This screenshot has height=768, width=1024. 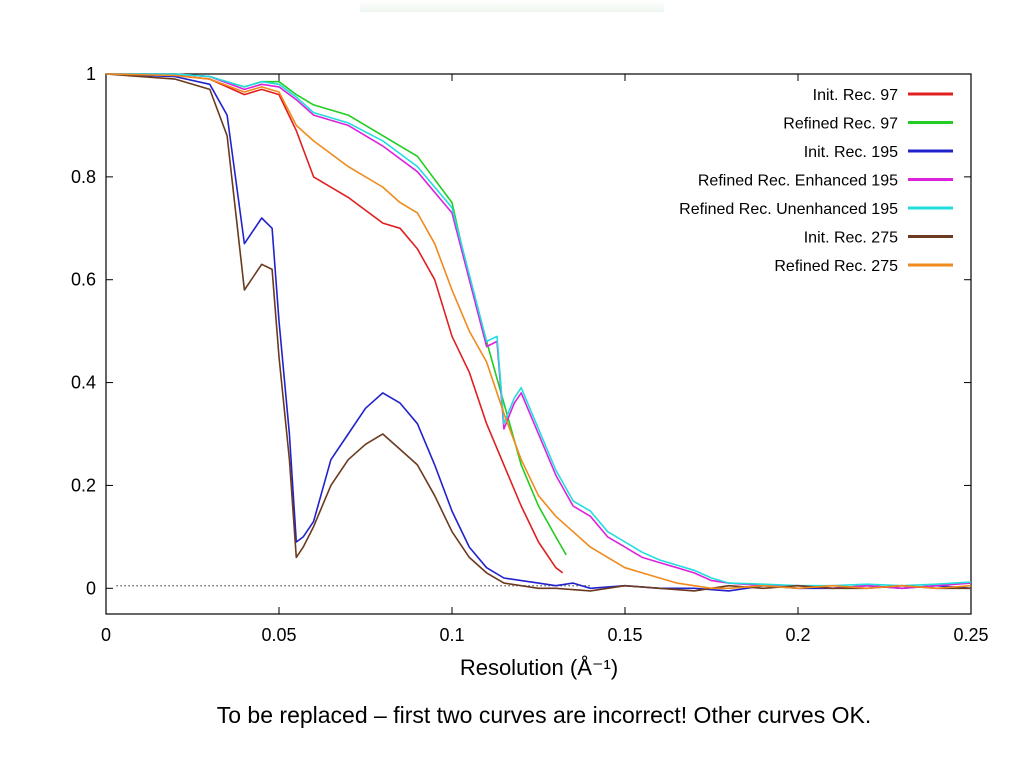 What do you see at coordinates (851, 152) in the screenshot?
I see `legend-label-2: Init. Rec. 195` at bounding box center [851, 152].